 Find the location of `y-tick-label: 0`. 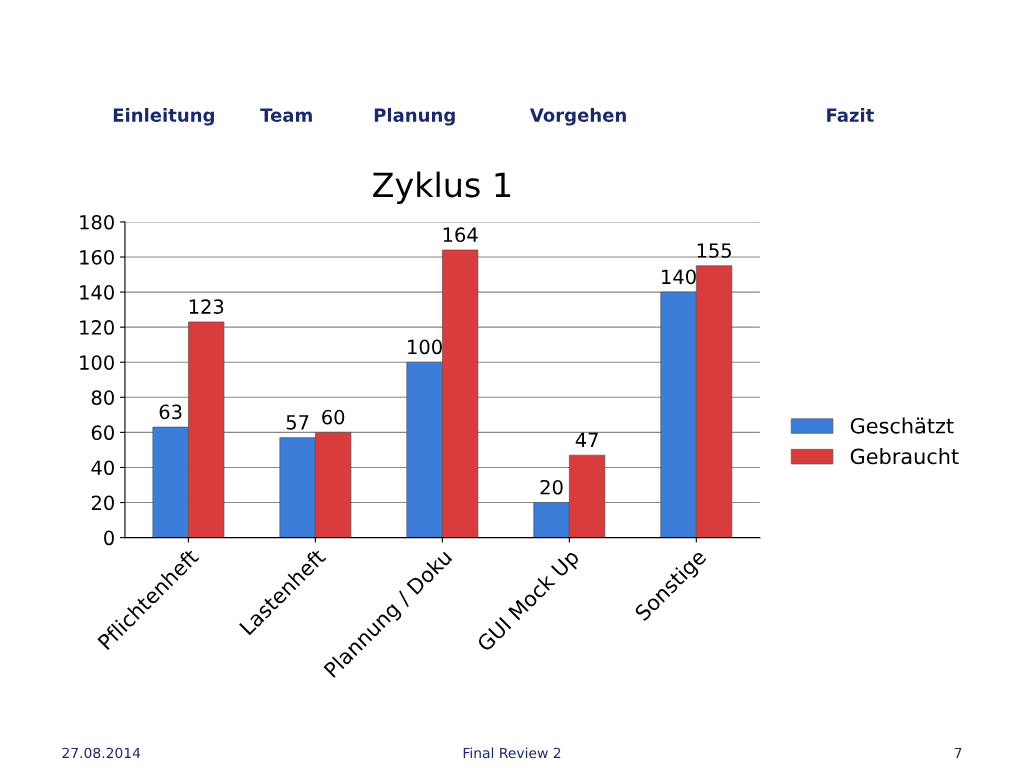

y-tick-label: 0 is located at coordinates (109, 538).